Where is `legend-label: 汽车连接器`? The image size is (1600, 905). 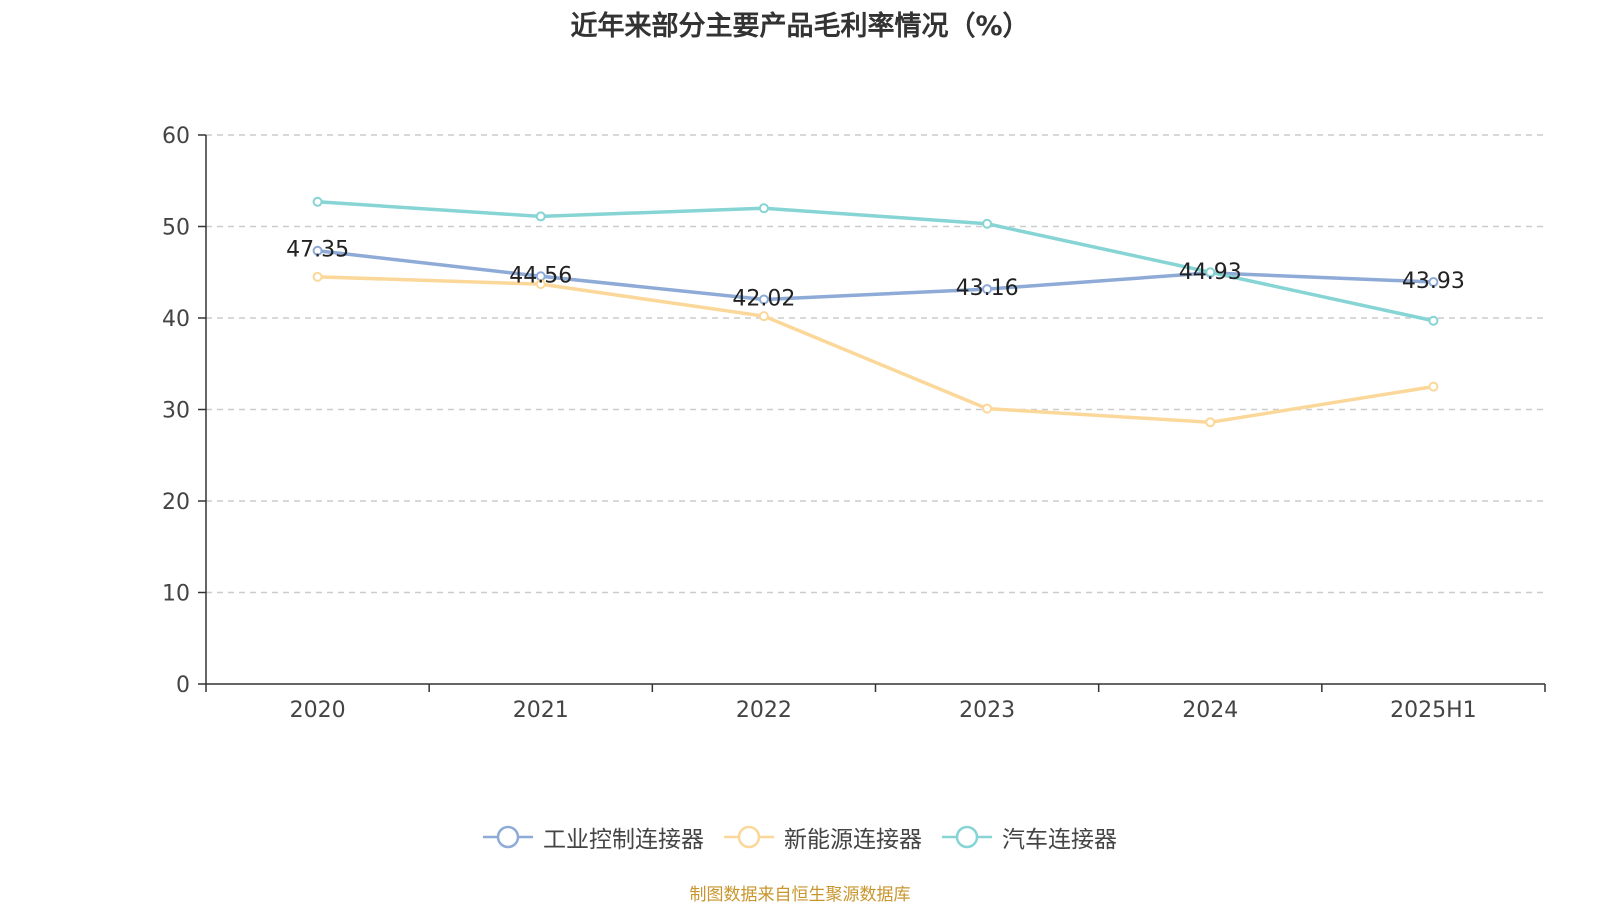
legend-label: 汽车连接器 is located at coordinates (1059, 840).